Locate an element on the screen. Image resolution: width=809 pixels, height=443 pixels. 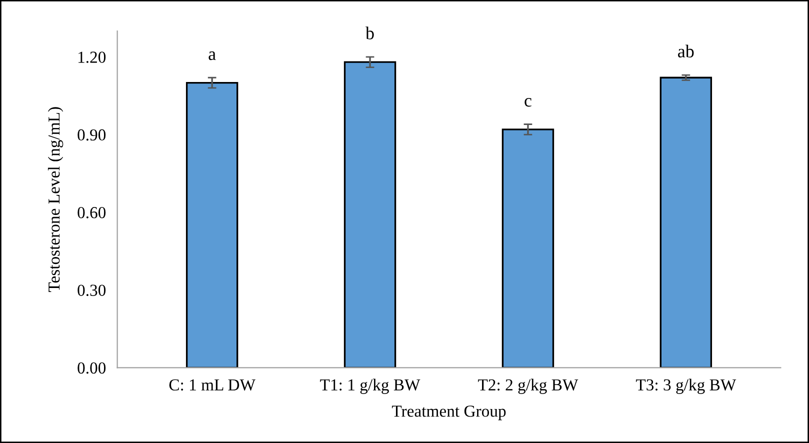
annotation: a is located at coordinates (212, 55).